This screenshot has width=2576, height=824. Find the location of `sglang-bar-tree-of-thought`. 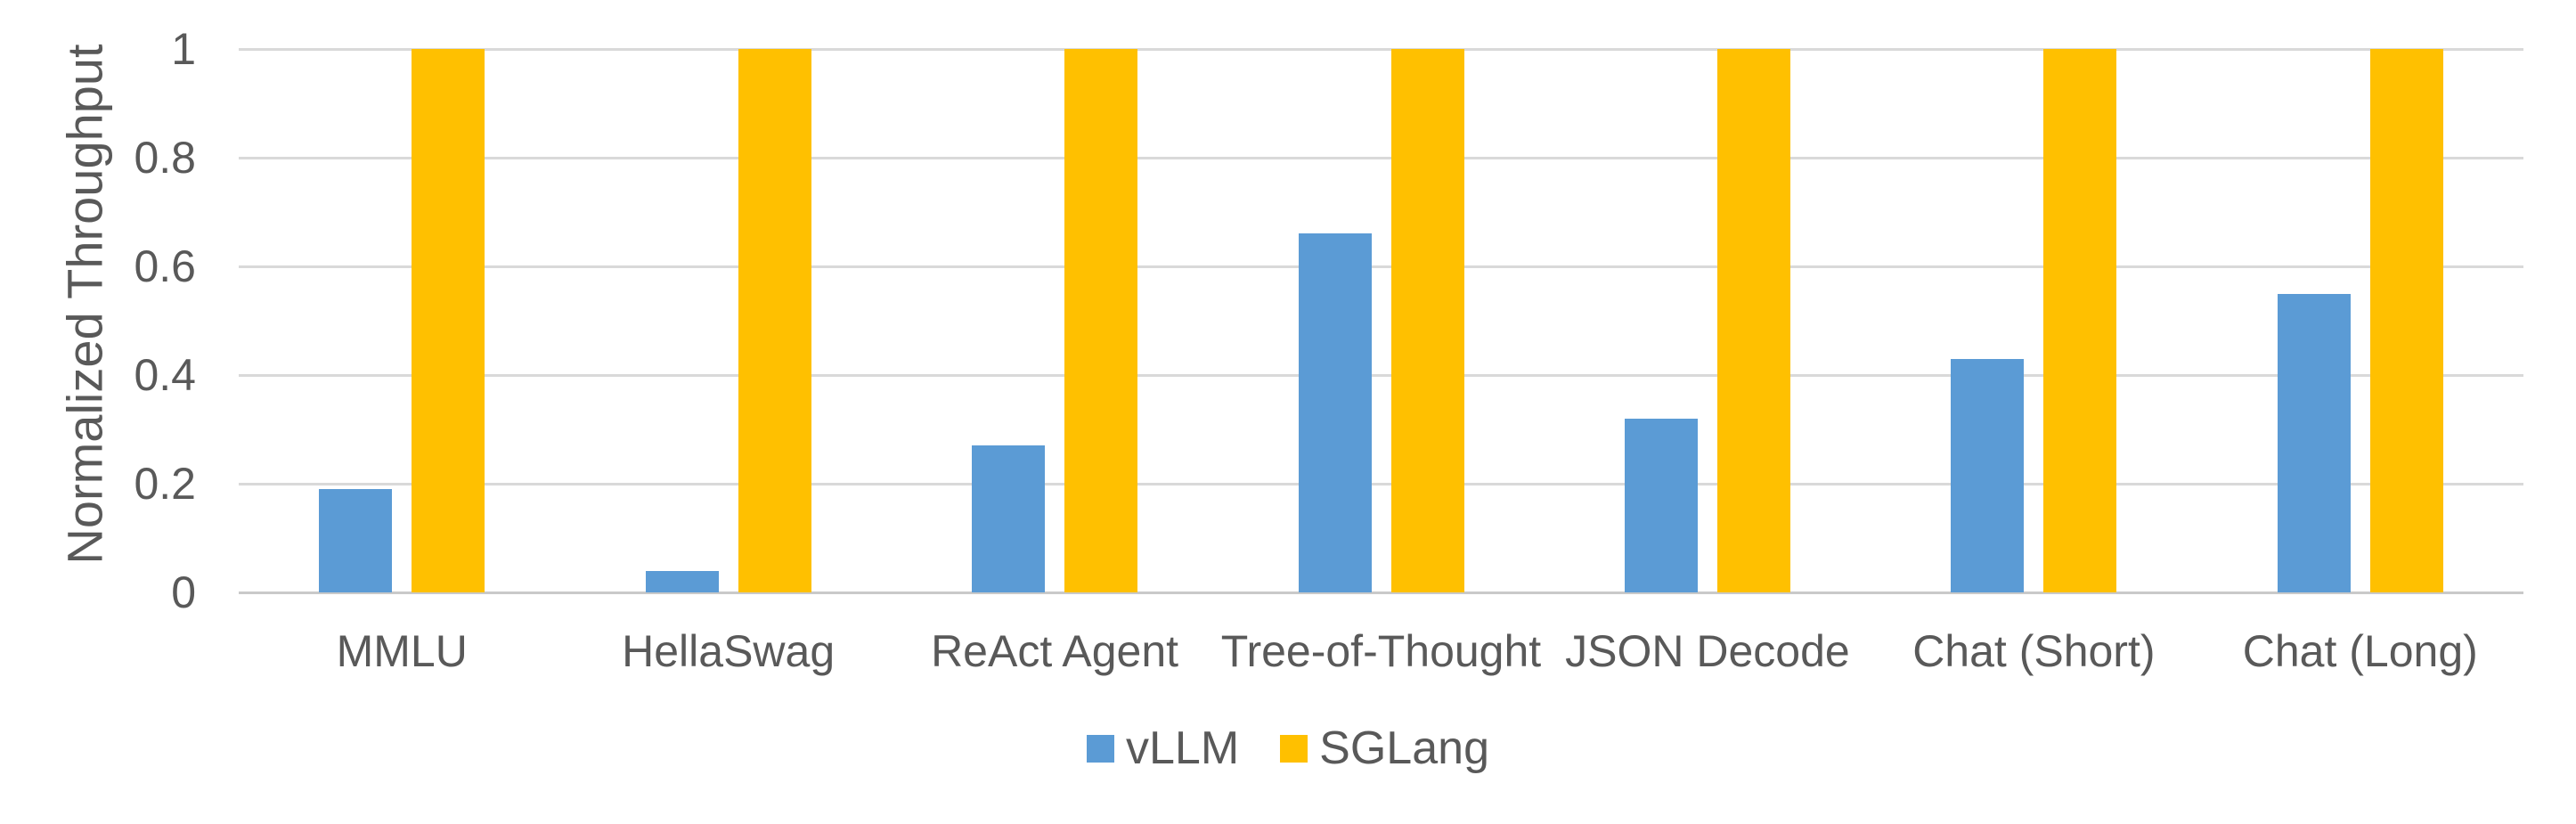

sglang-bar-tree-of-thought is located at coordinates (1427, 320).